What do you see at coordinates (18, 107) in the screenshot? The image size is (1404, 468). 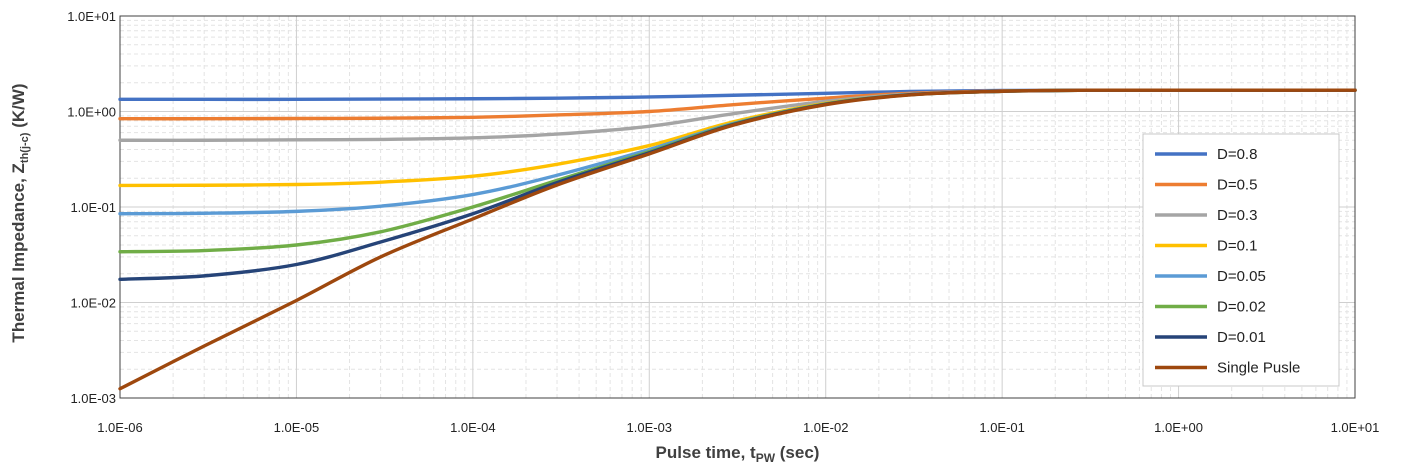 I see `y-axis-title-unit: (K/W)` at bounding box center [18, 107].